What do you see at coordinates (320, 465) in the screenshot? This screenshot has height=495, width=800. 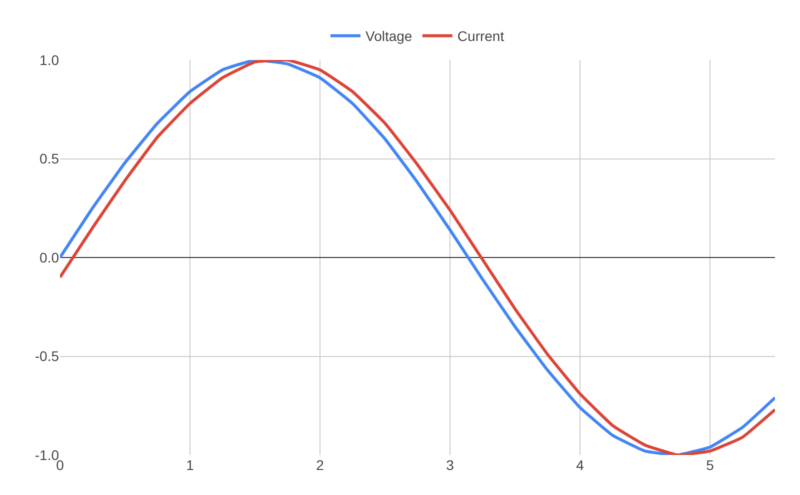 I see `x-tick-label: 2` at bounding box center [320, 465].